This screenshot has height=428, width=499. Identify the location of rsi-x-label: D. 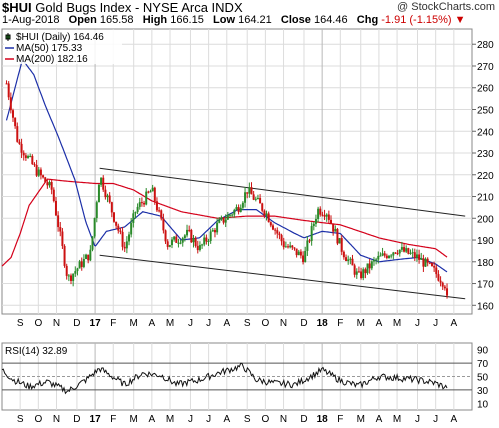
(76, 419).